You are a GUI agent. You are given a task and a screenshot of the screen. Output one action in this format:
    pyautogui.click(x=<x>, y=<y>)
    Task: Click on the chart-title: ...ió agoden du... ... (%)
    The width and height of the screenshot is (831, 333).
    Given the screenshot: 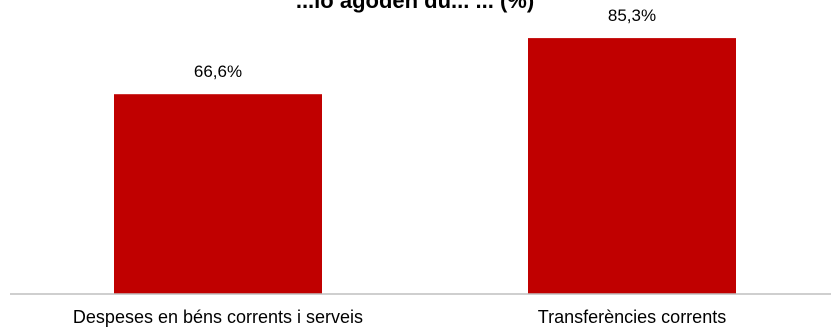 What is the action you would take?
    pyautogui.click(x=415, y=6)
    